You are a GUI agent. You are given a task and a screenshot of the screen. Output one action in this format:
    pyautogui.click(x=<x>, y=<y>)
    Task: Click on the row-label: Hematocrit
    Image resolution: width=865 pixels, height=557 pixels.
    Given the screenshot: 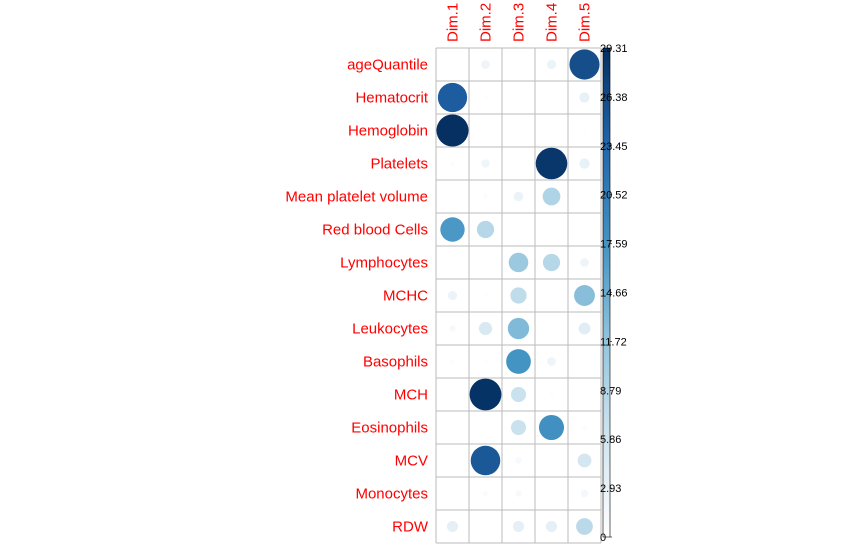 What is the action you would take?
    pyautogui.click(x=391, y=98)
    